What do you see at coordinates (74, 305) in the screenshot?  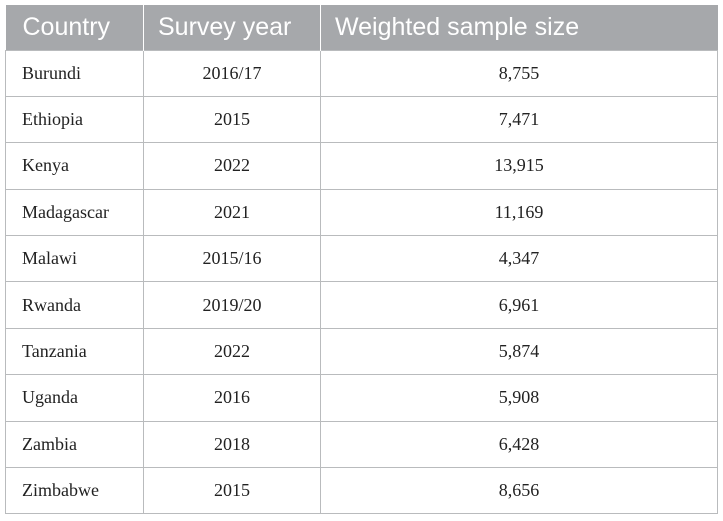 I see `cell-country: Rwanda` at bounding box center [74, 305].